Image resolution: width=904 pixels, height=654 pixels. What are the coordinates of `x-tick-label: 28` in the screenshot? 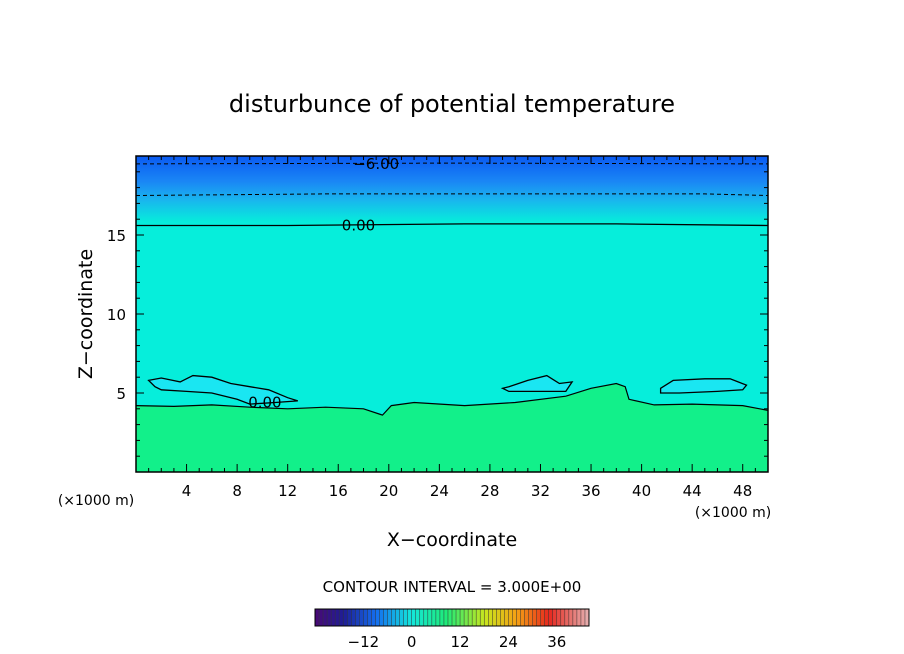 It's located at (489, 491).